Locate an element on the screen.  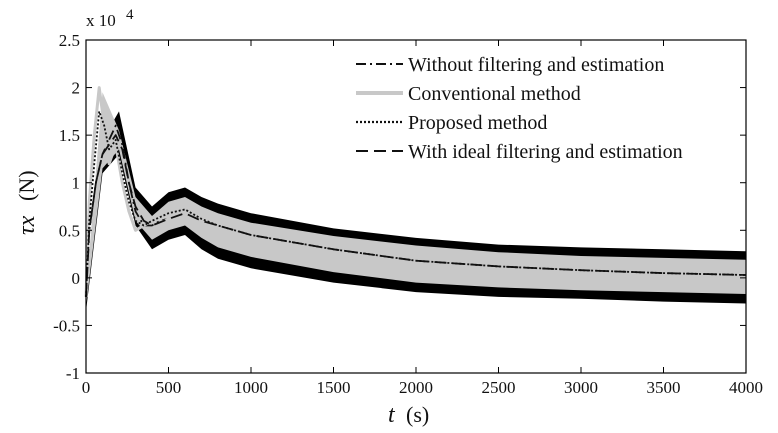
x-tick-label: 2000 is located at coordinates (416, 387).